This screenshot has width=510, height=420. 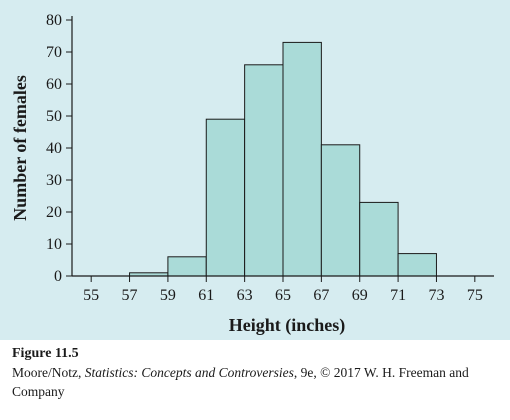 What do you see at coordinates (240, 382) in the screenshot?
I see `credit-suffix: , 9e, © 2017 W. H. Freeman and Company` at bounding box center [240, 382].